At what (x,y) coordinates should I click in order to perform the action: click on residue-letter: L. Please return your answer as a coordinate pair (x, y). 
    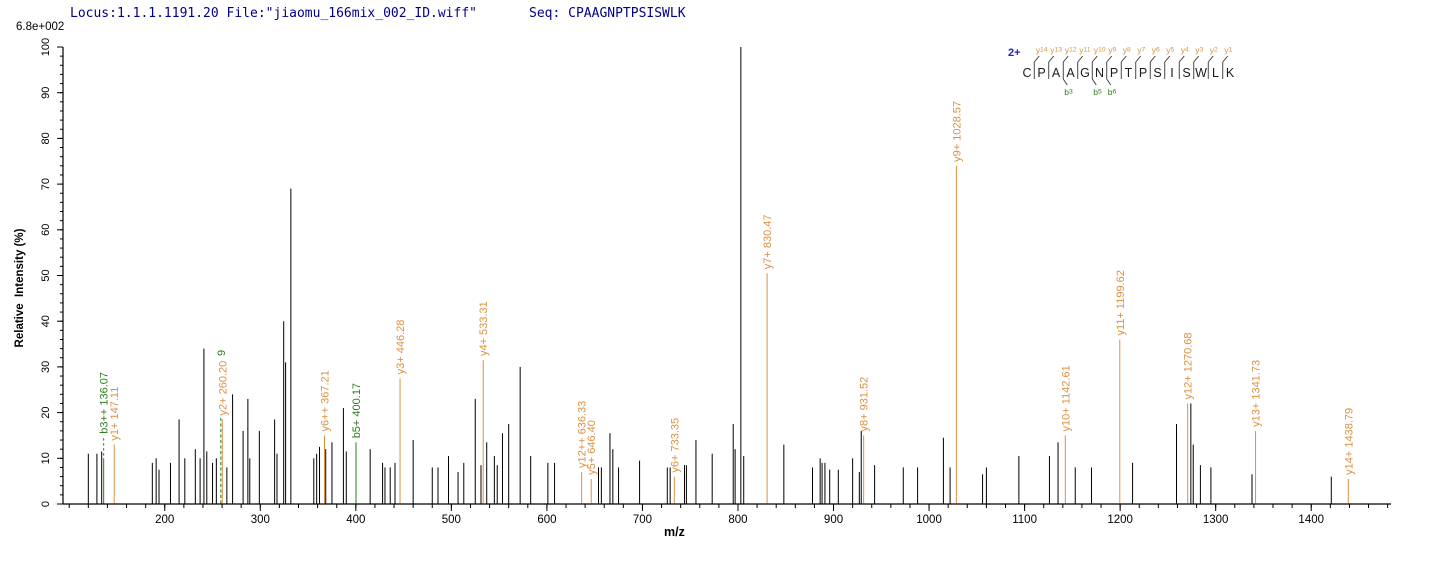
    Looking at the image, I should click on (1215, 73).